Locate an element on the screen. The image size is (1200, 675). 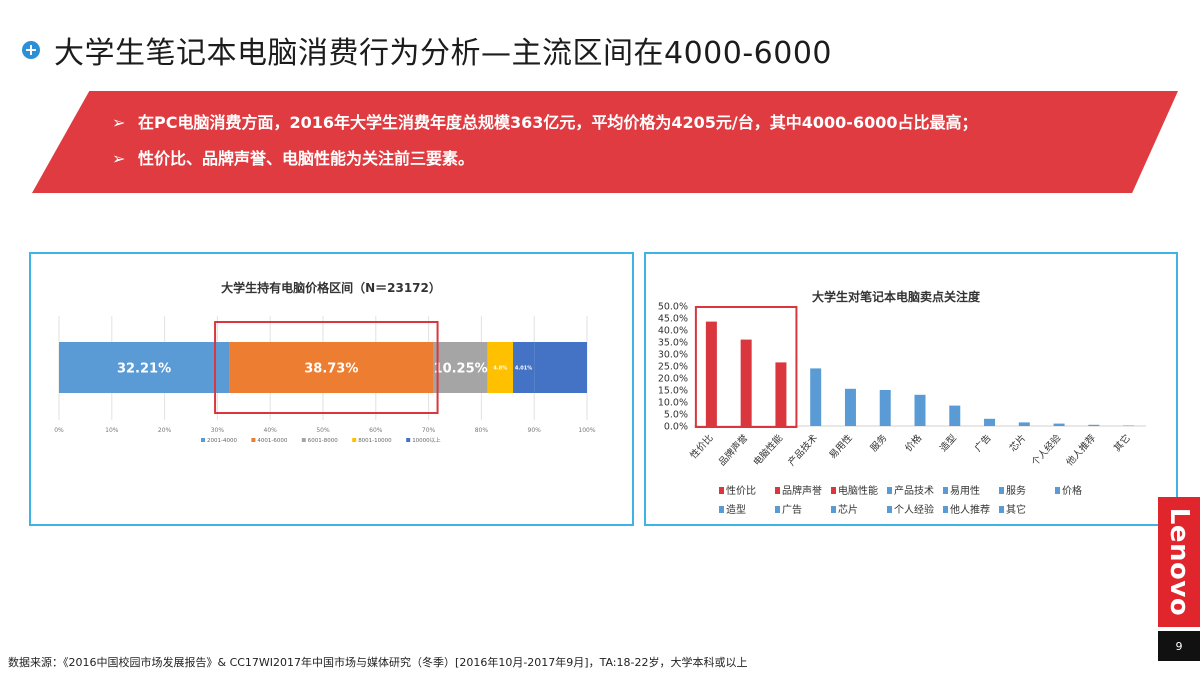
legend-label: 10000以上 is located at coordinates (426, 440).